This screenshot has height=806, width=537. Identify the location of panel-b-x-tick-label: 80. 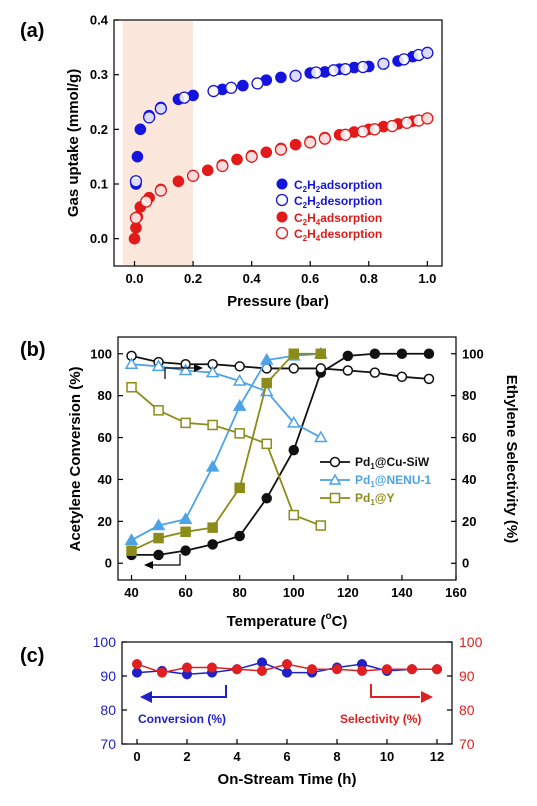
(239, 592).